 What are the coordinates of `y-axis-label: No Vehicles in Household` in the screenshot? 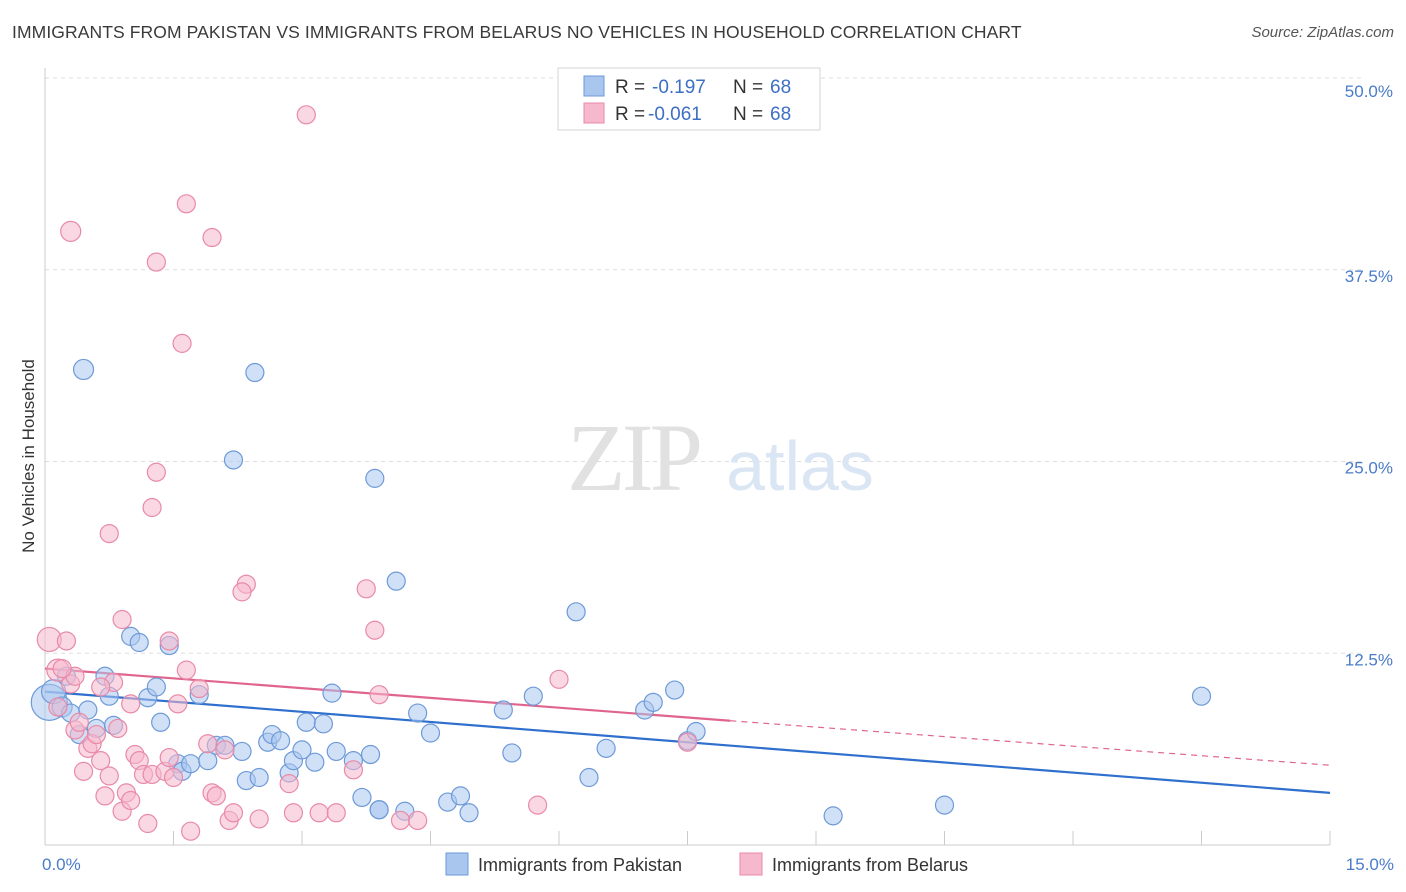 It's located at (28, 456).